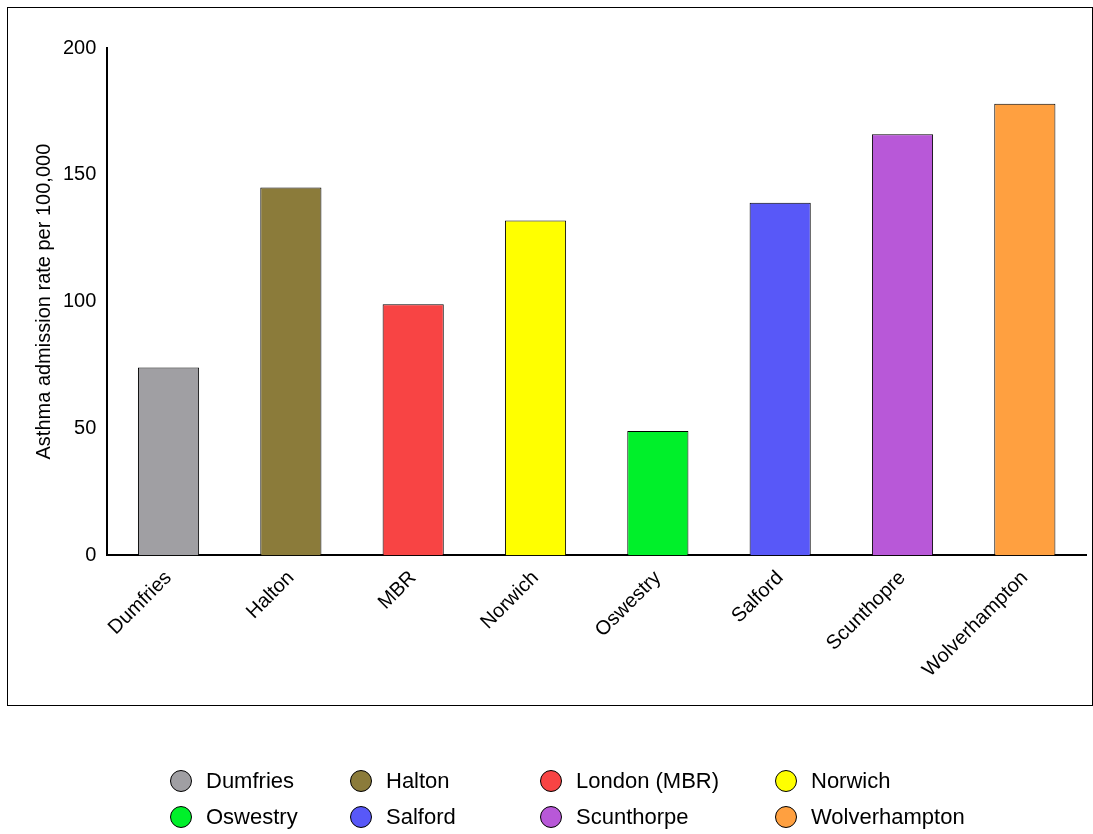 The height and width of the screenshot is (834, 1093). I want to click on y-tick-label: 150, so click(79, 173).